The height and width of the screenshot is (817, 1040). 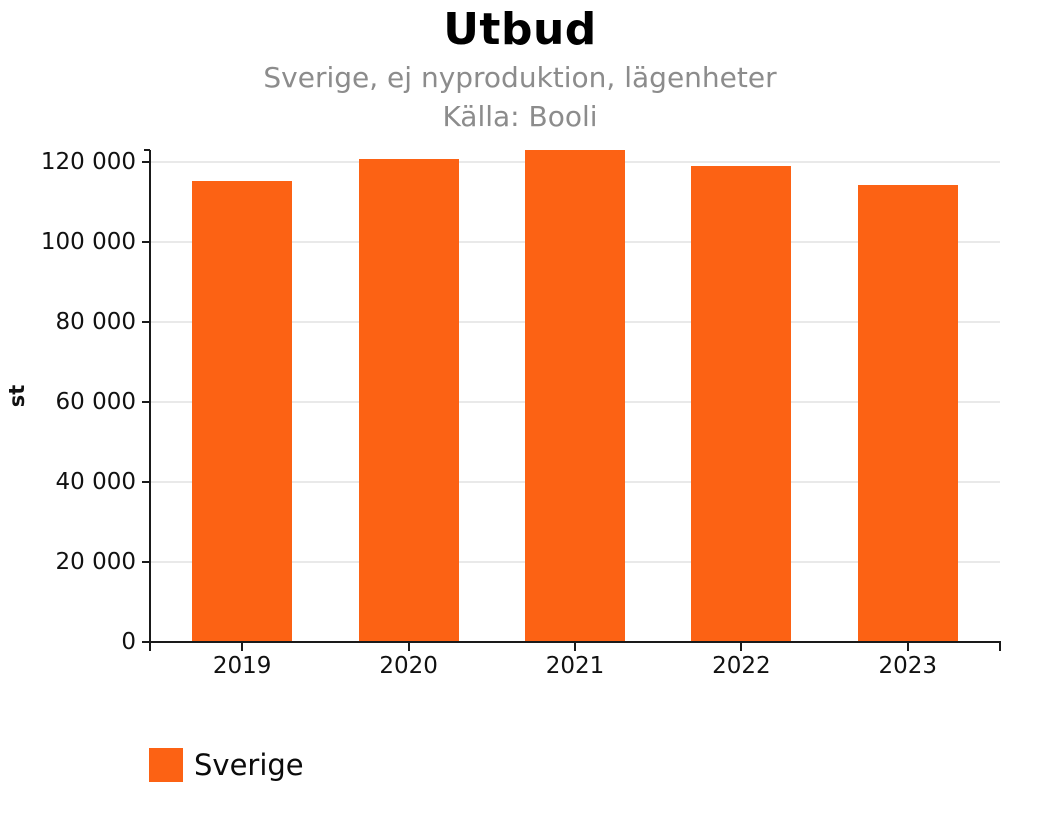 What do you see at coordinates (150, 396) in the screenshot?
I see `y-axis-line` at bounding box center [150, 396].